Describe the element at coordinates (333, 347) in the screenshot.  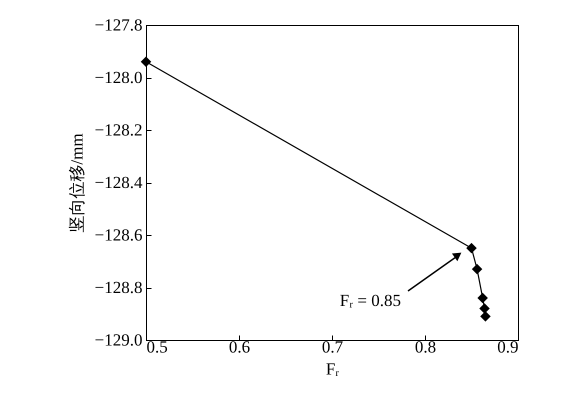
I see `x-tick-label: 0.7` at that location.